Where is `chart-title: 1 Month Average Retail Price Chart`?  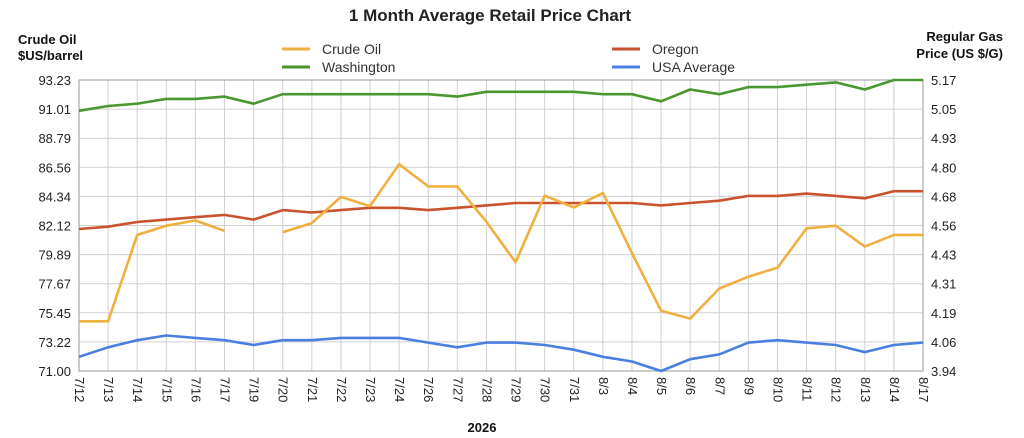
chart-title: 1 Month Average Retail Price Chart is located at coordinates (490, 15).